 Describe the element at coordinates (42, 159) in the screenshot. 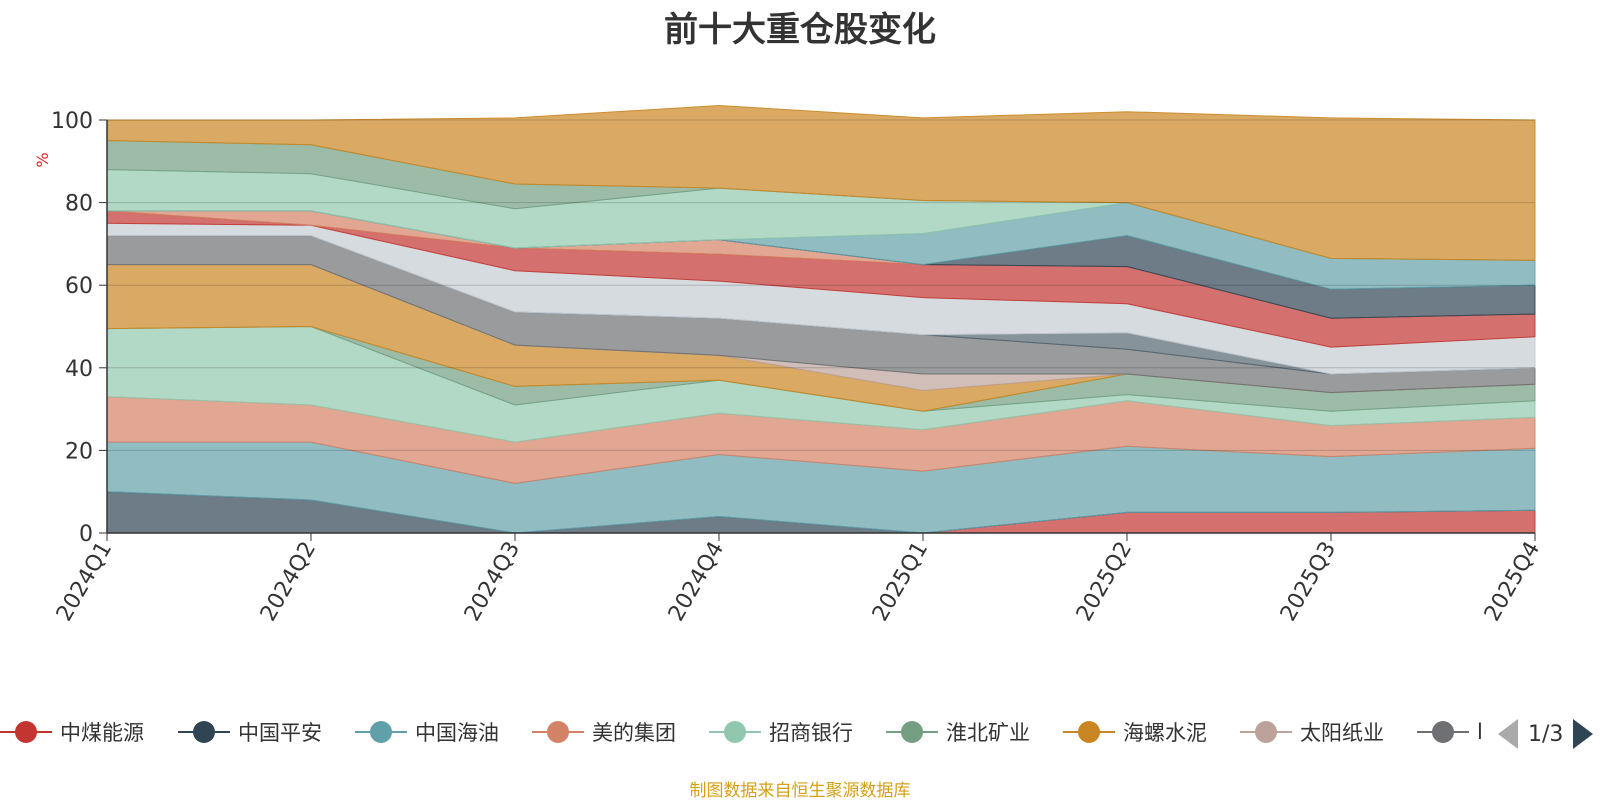

I see `y-axis-label: %` at that location.